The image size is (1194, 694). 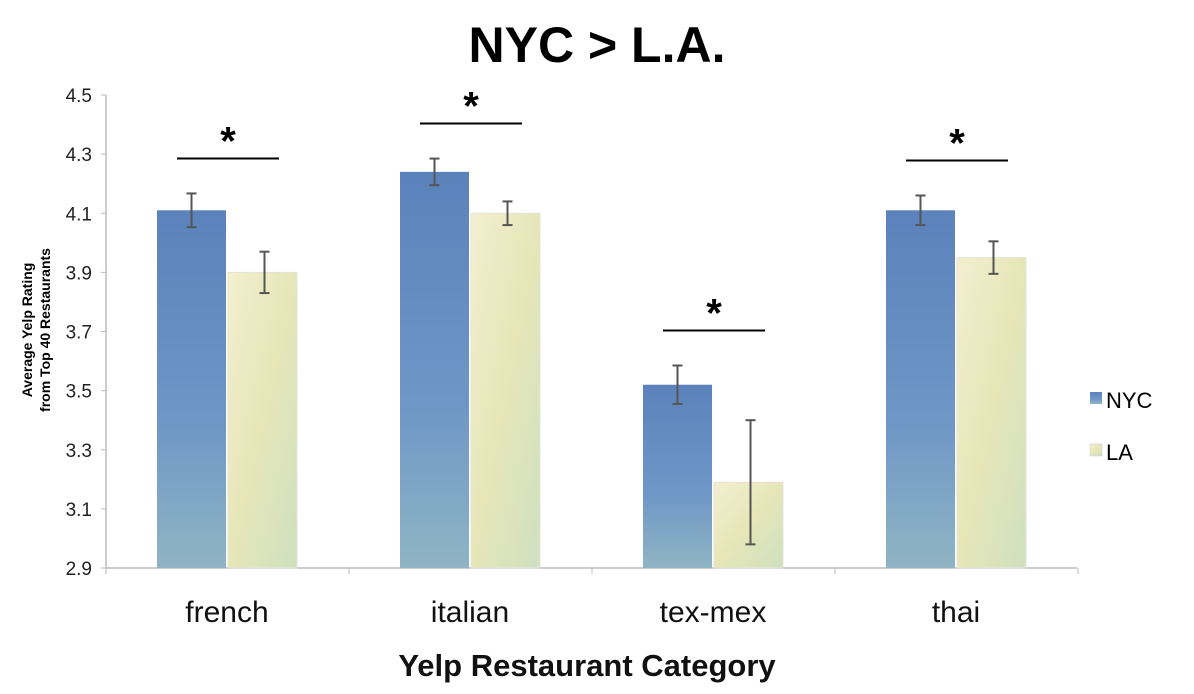 I want to click on y-tick-label: 3.5, so click(x=79, y=392).